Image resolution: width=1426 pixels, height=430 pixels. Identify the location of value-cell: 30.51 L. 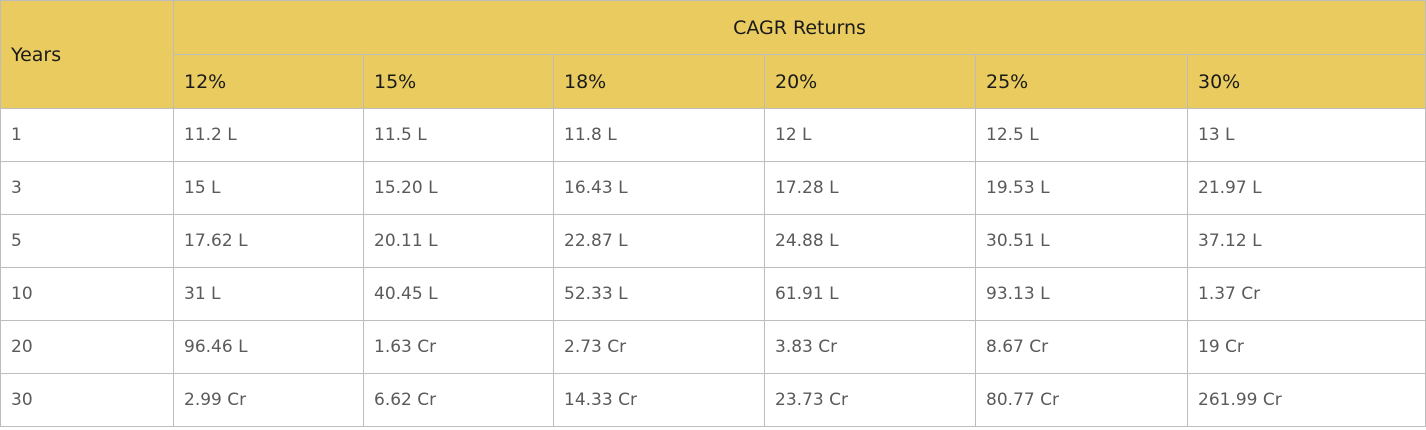
(1081, 241).